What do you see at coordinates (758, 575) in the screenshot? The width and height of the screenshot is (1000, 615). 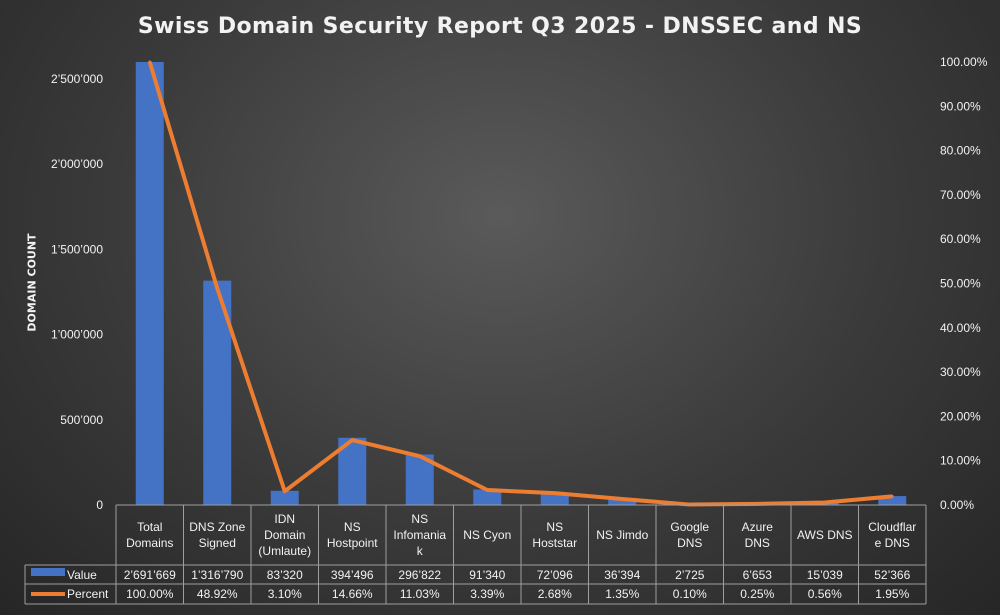 I see `table-value-cell: 6’653` at bounding box center [758, 575].